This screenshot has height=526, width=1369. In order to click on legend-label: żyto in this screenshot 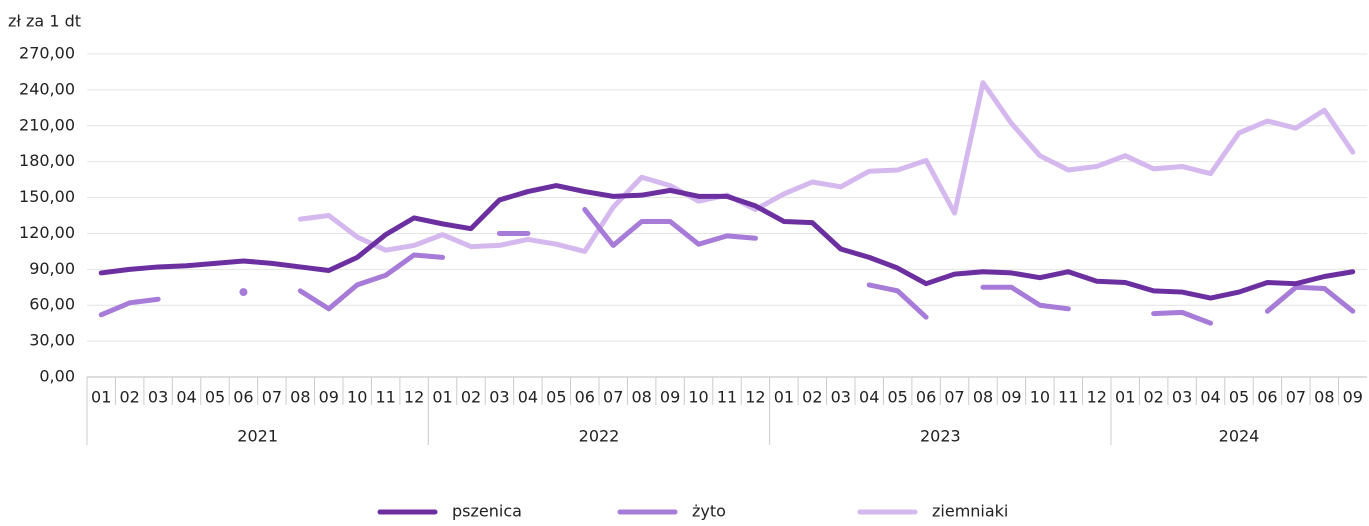, I will do `click(709, 511)`.